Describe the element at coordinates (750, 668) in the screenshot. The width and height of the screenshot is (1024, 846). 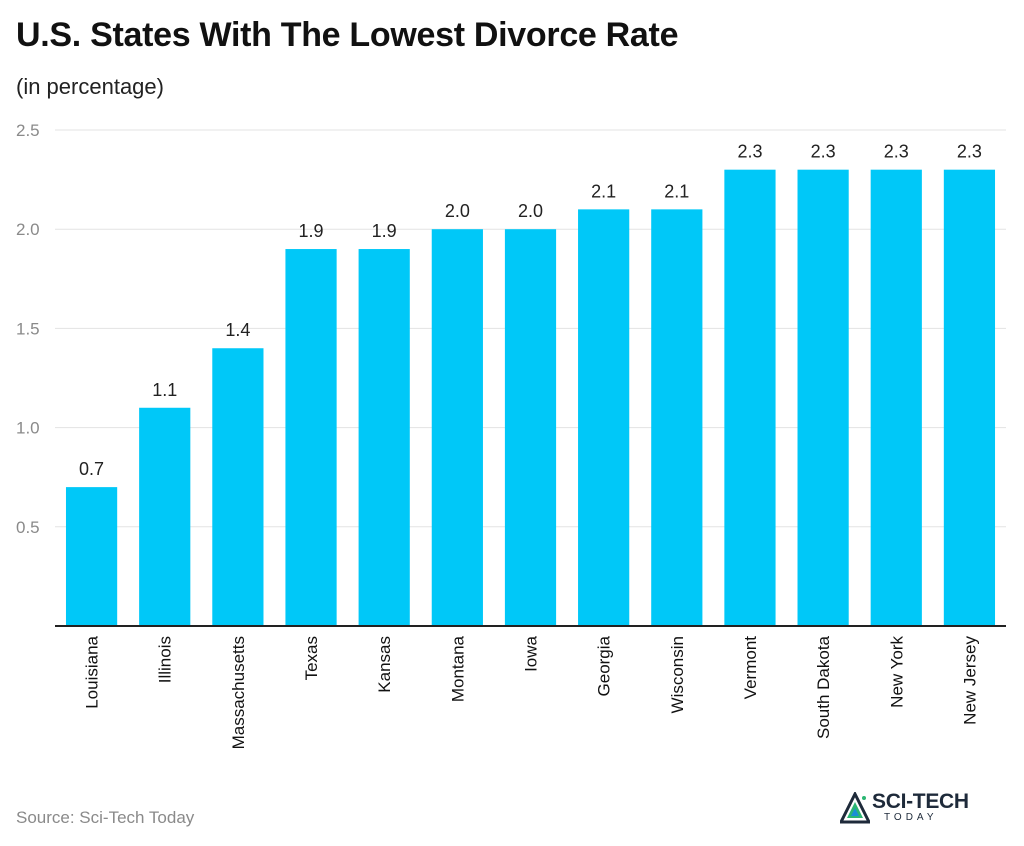
I see `x-tick-label: Vermont` at that location.